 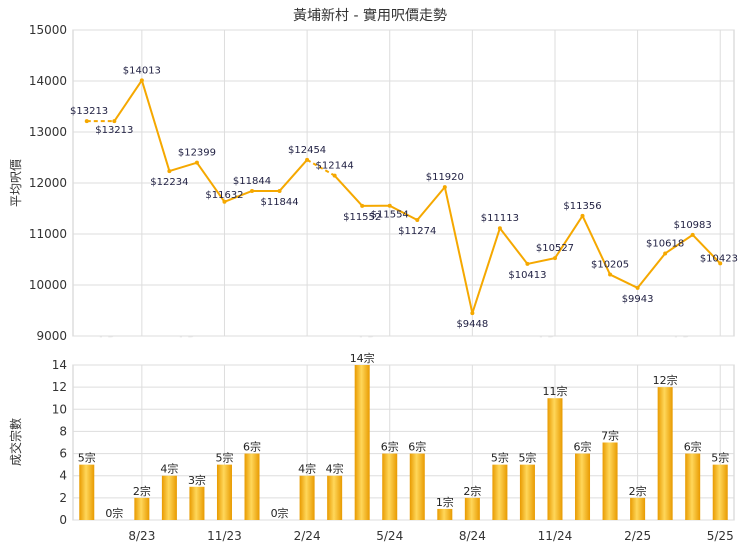 What do you see at coordinates (693, 225) in the screenshot?
I see `price-data-label: $10983` at bounding box center [693, 225].